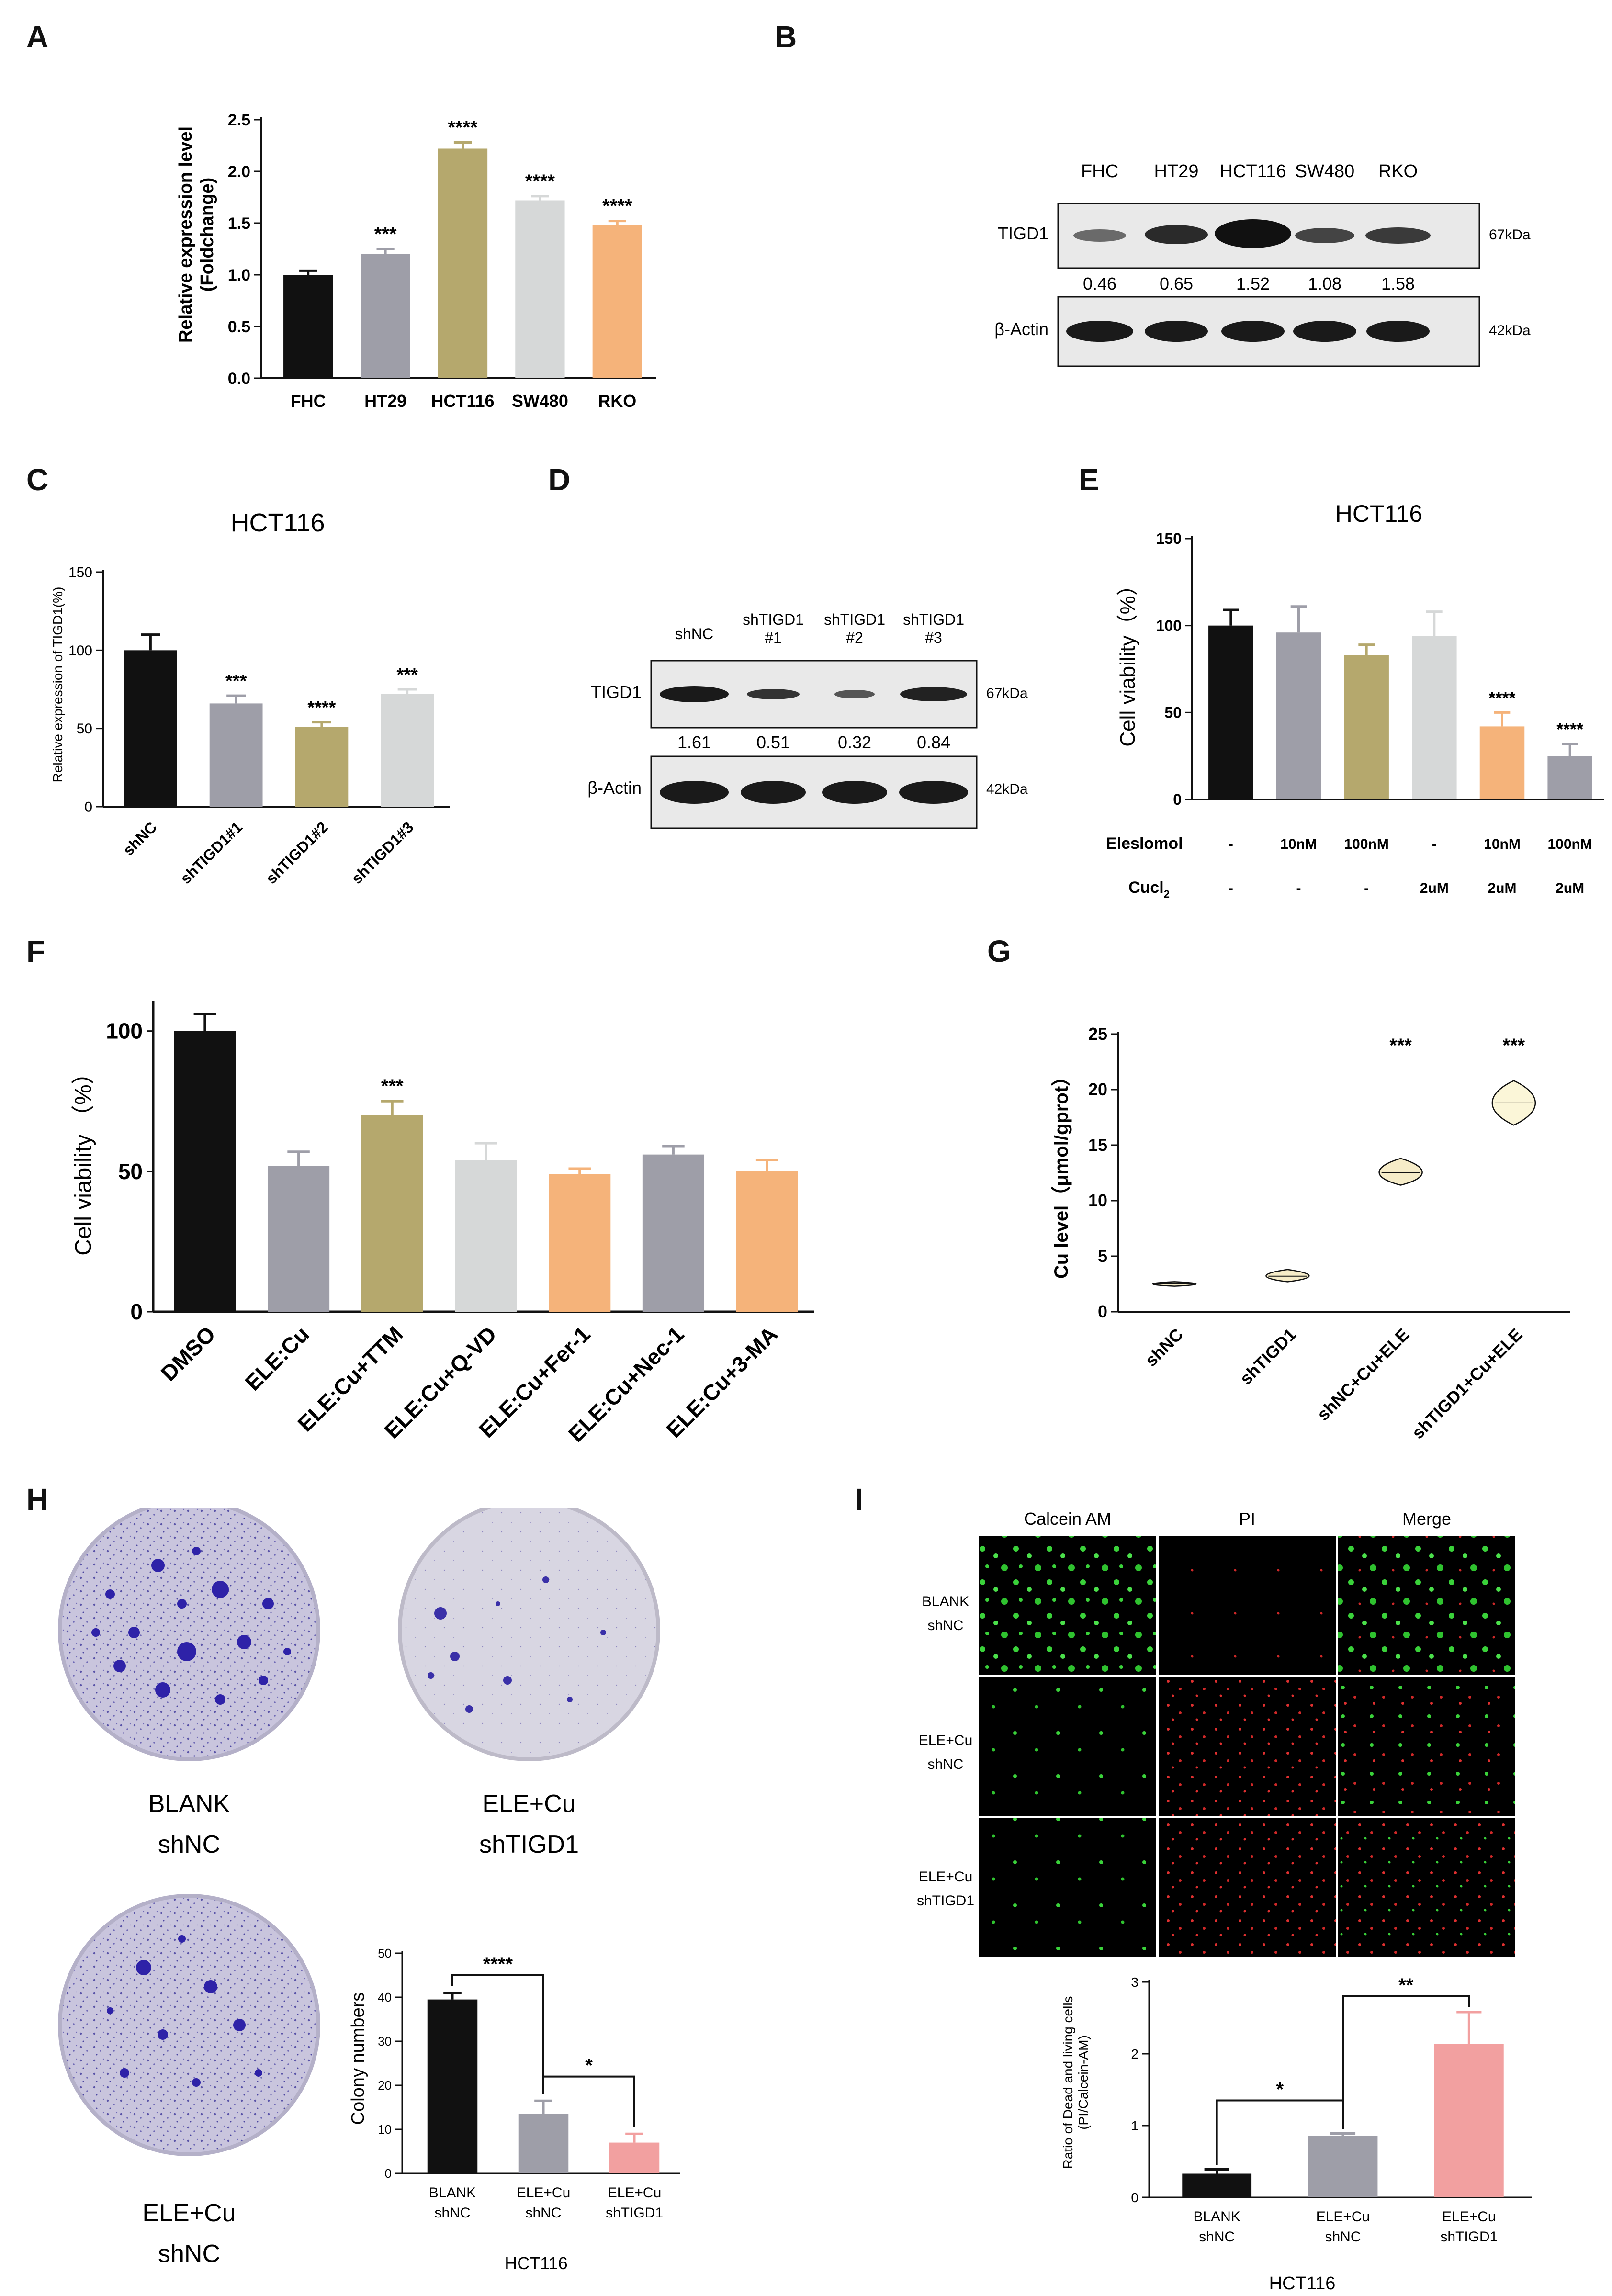 The image size is (1612, 2296). Describe the element at coordinates (498, 1964) in the screenshot. I see `panel-h-bracket-label: ****` at that location.